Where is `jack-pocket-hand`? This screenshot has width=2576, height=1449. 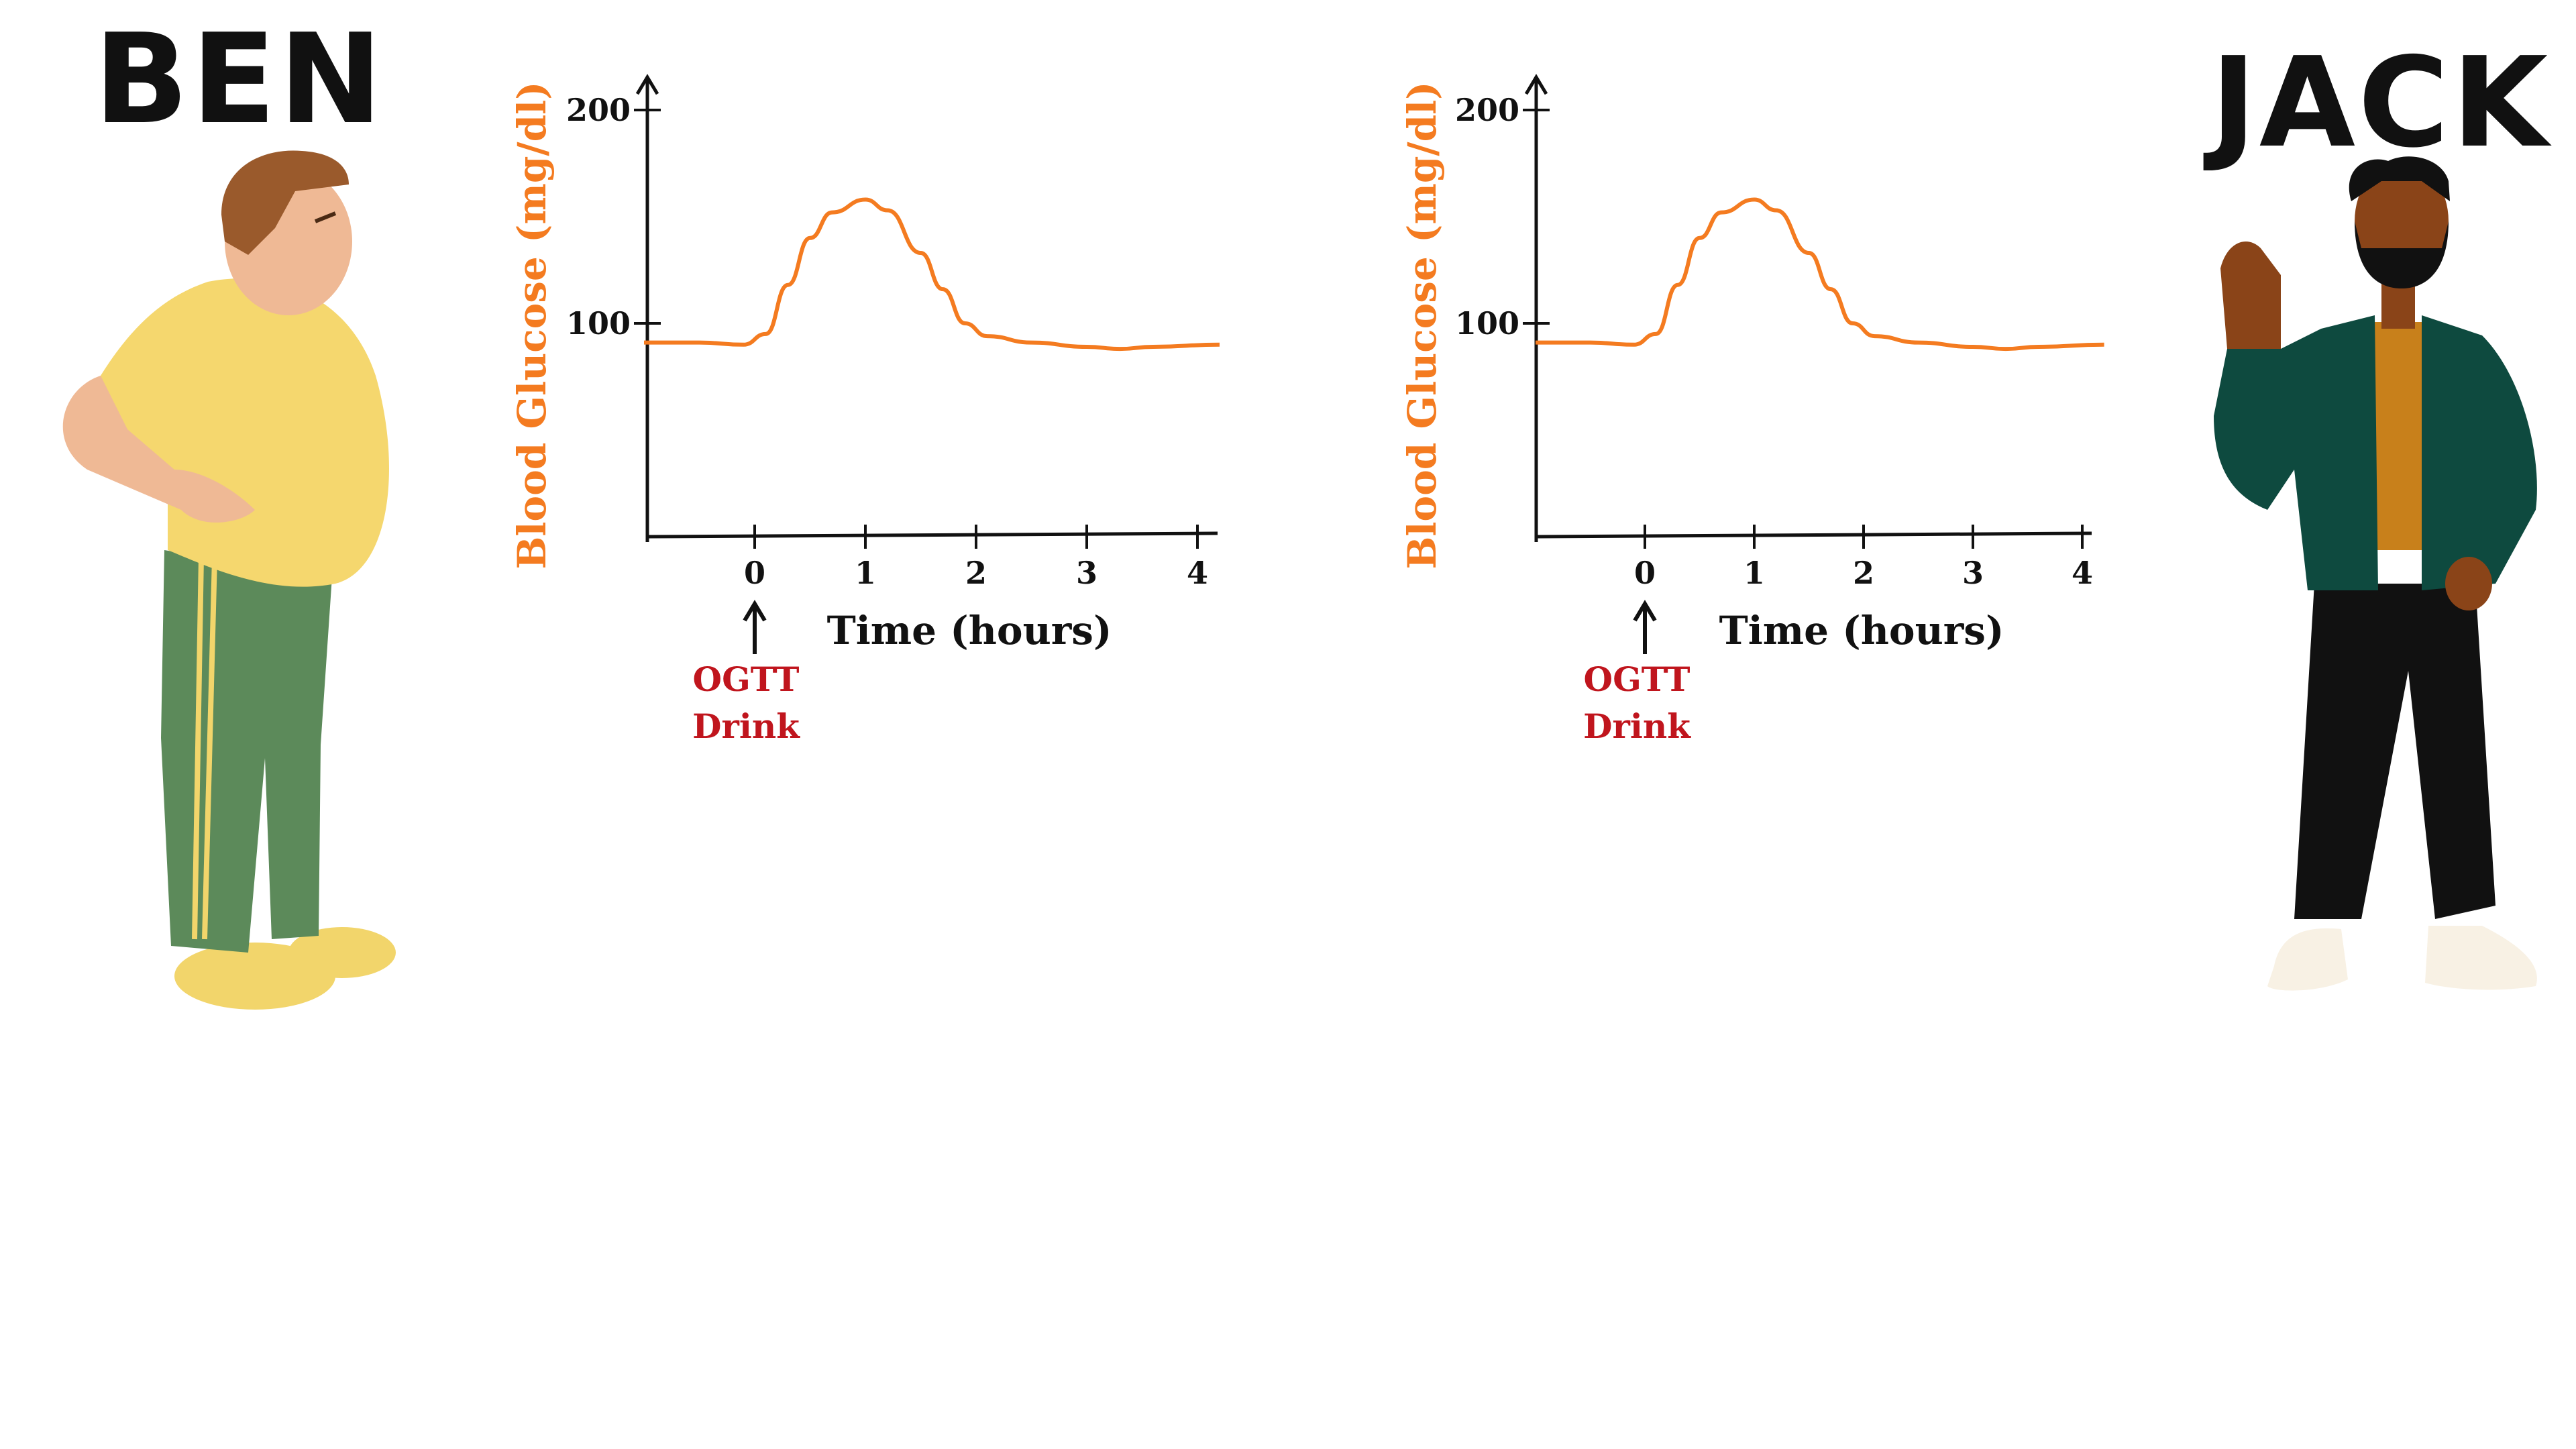 jack-pocket-hand is located at coordinates (2468, 583).